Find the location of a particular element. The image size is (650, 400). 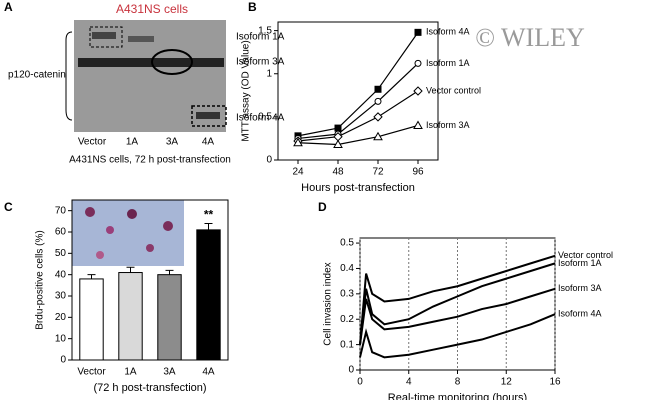

x-axis-label: Real-time monitoring (hours) is located at coordinates (457, 396).